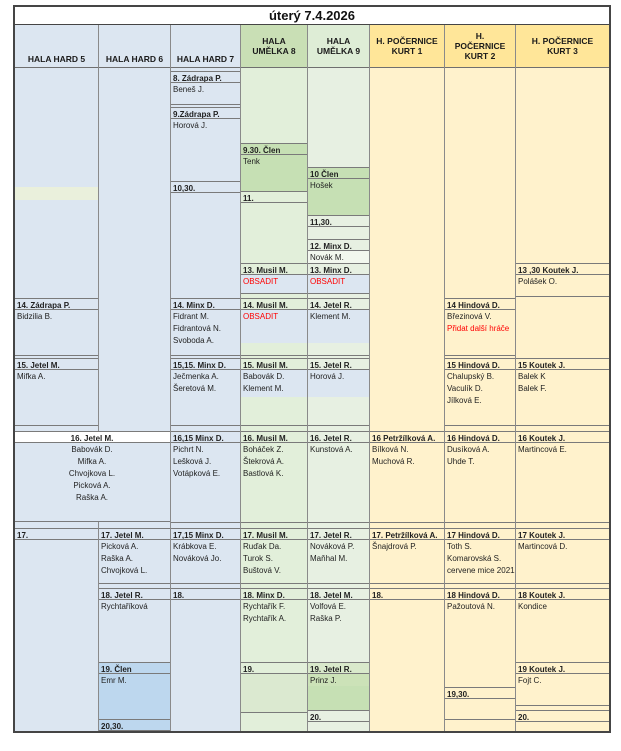  I want to click on slot-header-cell: 17., so click(56, 534).